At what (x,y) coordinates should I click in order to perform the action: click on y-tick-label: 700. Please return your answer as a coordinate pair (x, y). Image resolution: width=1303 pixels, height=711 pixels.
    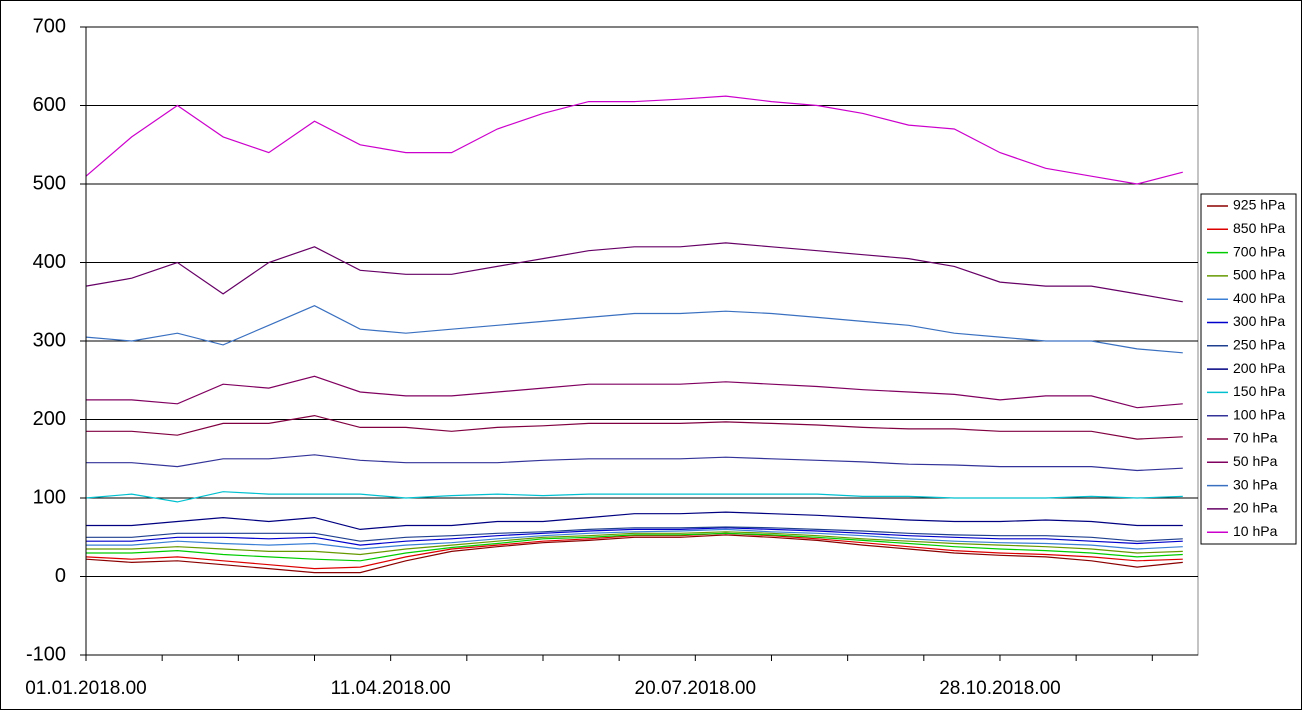
    Looking at the image, I should click on (49, 26).